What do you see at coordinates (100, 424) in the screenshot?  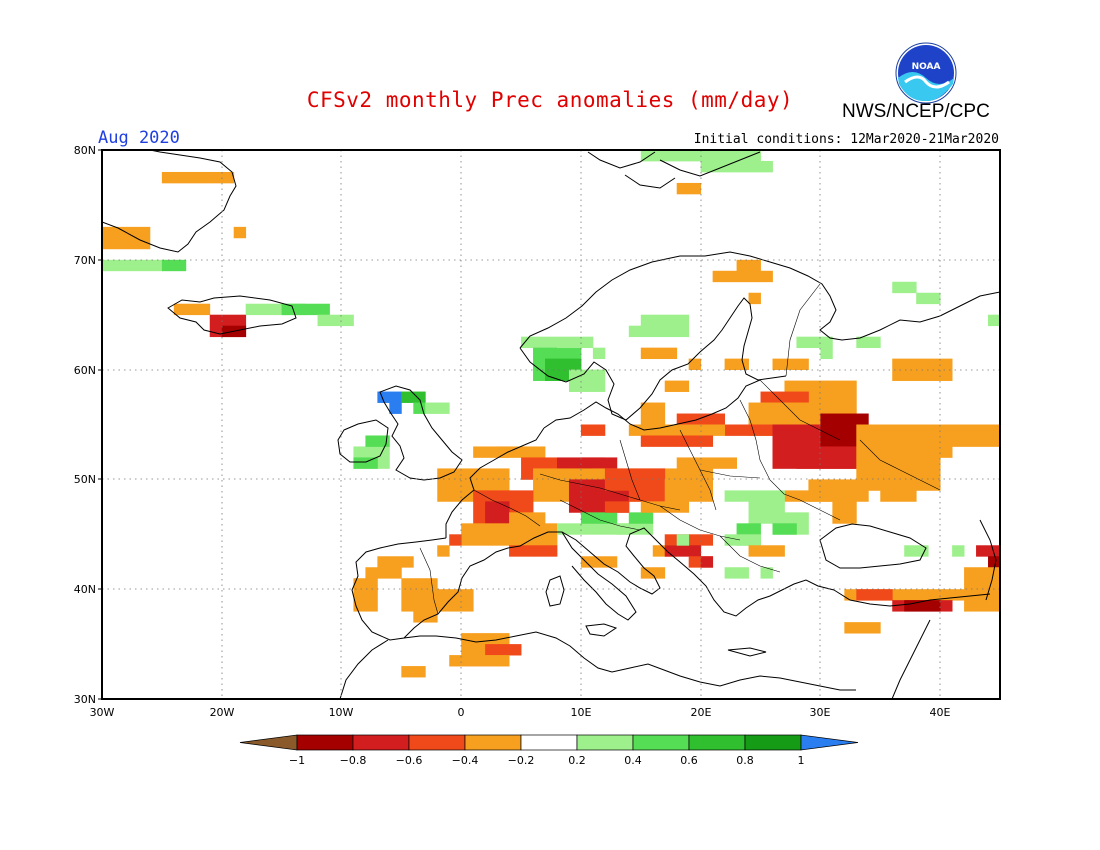 I see `lat-ticks` at bounding box center [100, 424].